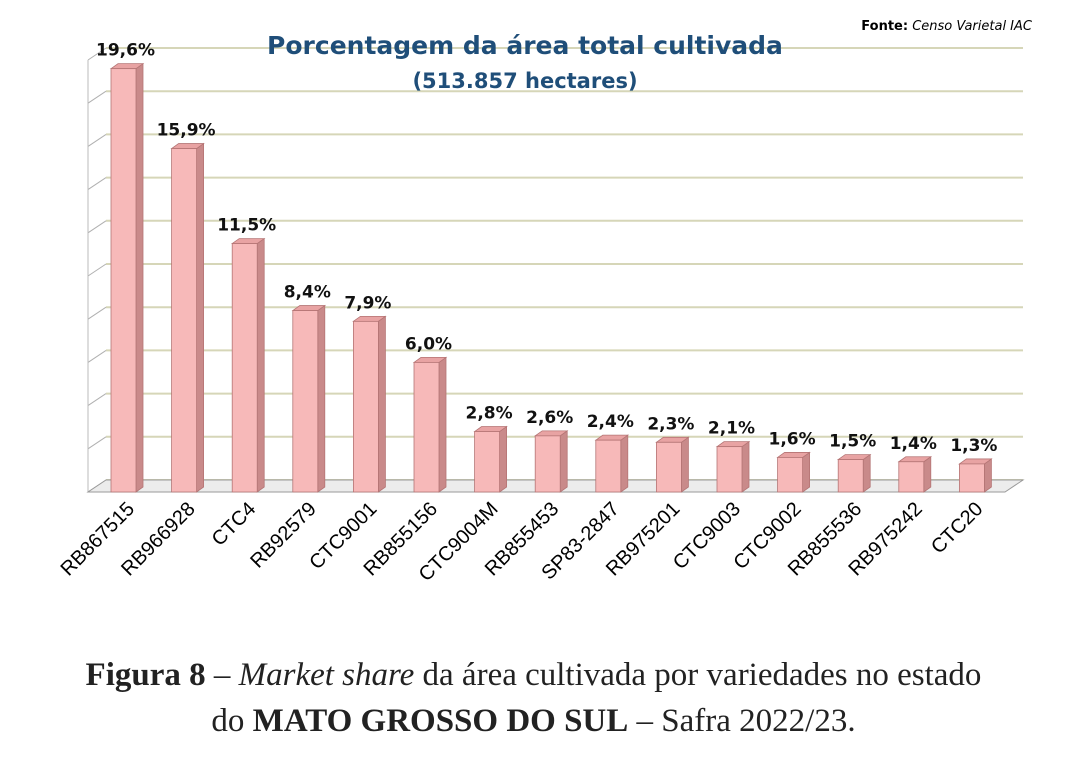  Describe the element at coordinates (792, 439) in the screenshot. I see `data-label: 1,6%` at that location.